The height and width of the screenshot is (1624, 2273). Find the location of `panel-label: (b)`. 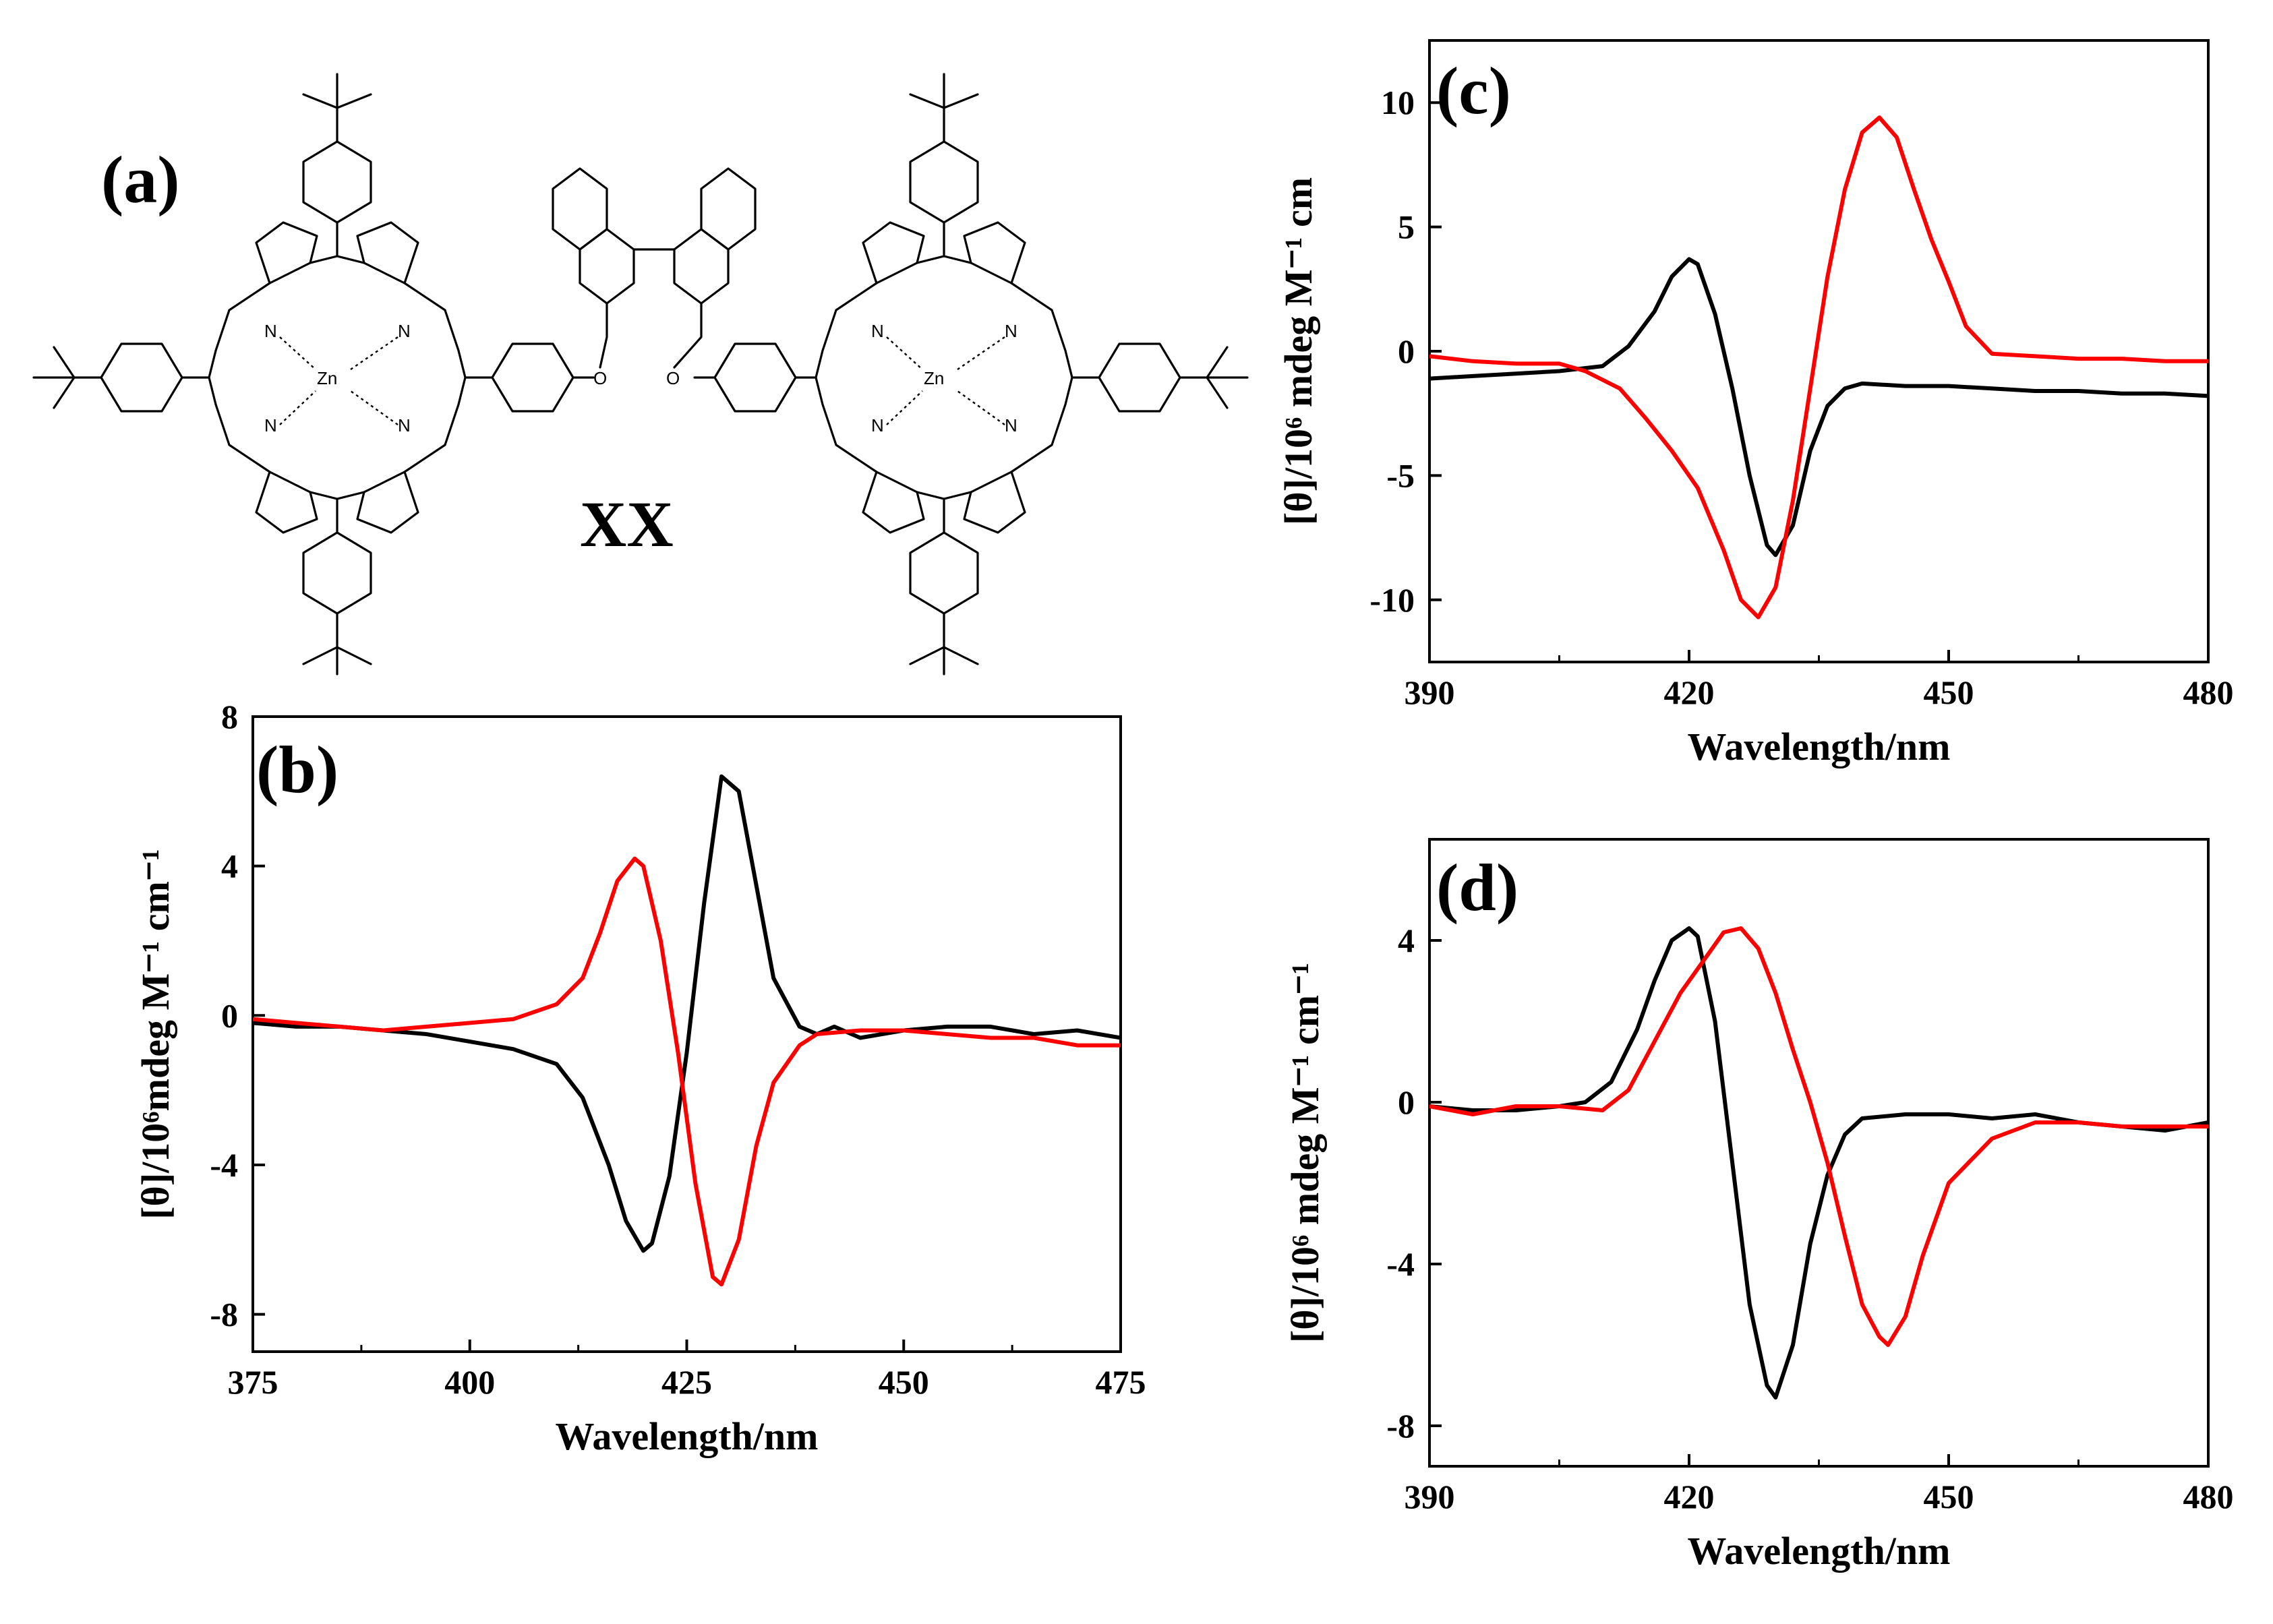

panel-label: (b) is located at coordinates (297, 770).